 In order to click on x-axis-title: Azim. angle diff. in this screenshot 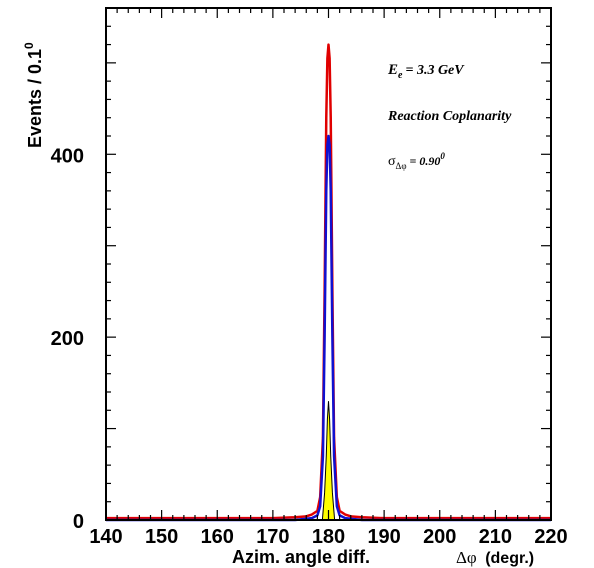, I will do `click(301, 557)`.